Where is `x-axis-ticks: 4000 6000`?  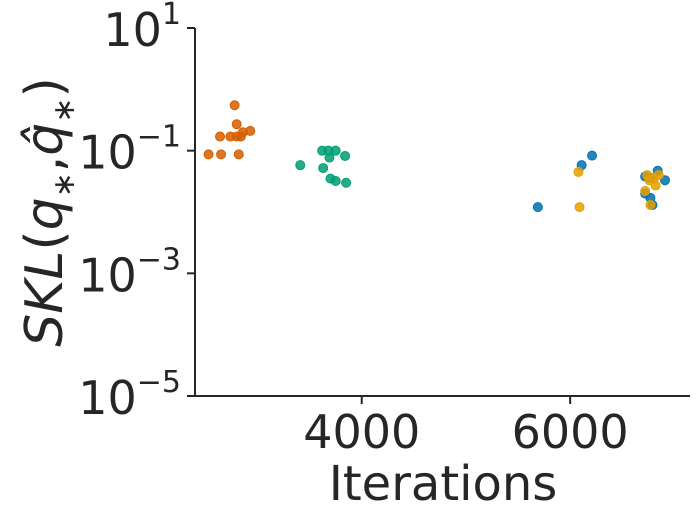
x-axis-ticks: 4000 6000 is located at coordinates (466, 427).